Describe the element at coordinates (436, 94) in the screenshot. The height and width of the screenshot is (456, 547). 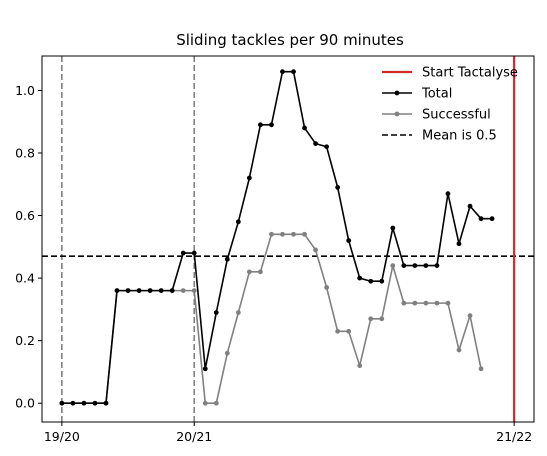
I see `legend-label-total: Total` at that location.